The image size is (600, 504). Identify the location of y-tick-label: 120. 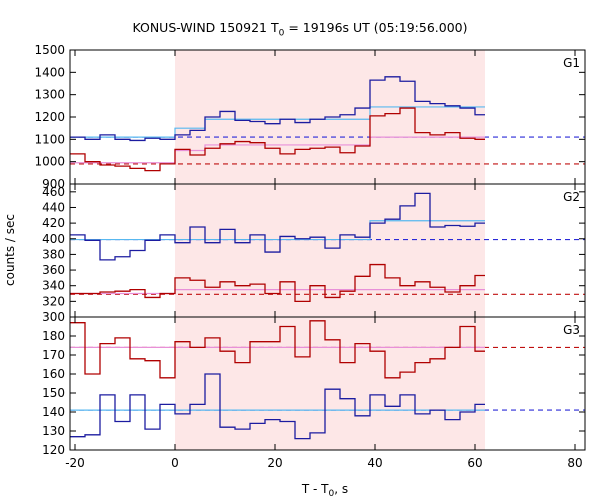
(53, 450).